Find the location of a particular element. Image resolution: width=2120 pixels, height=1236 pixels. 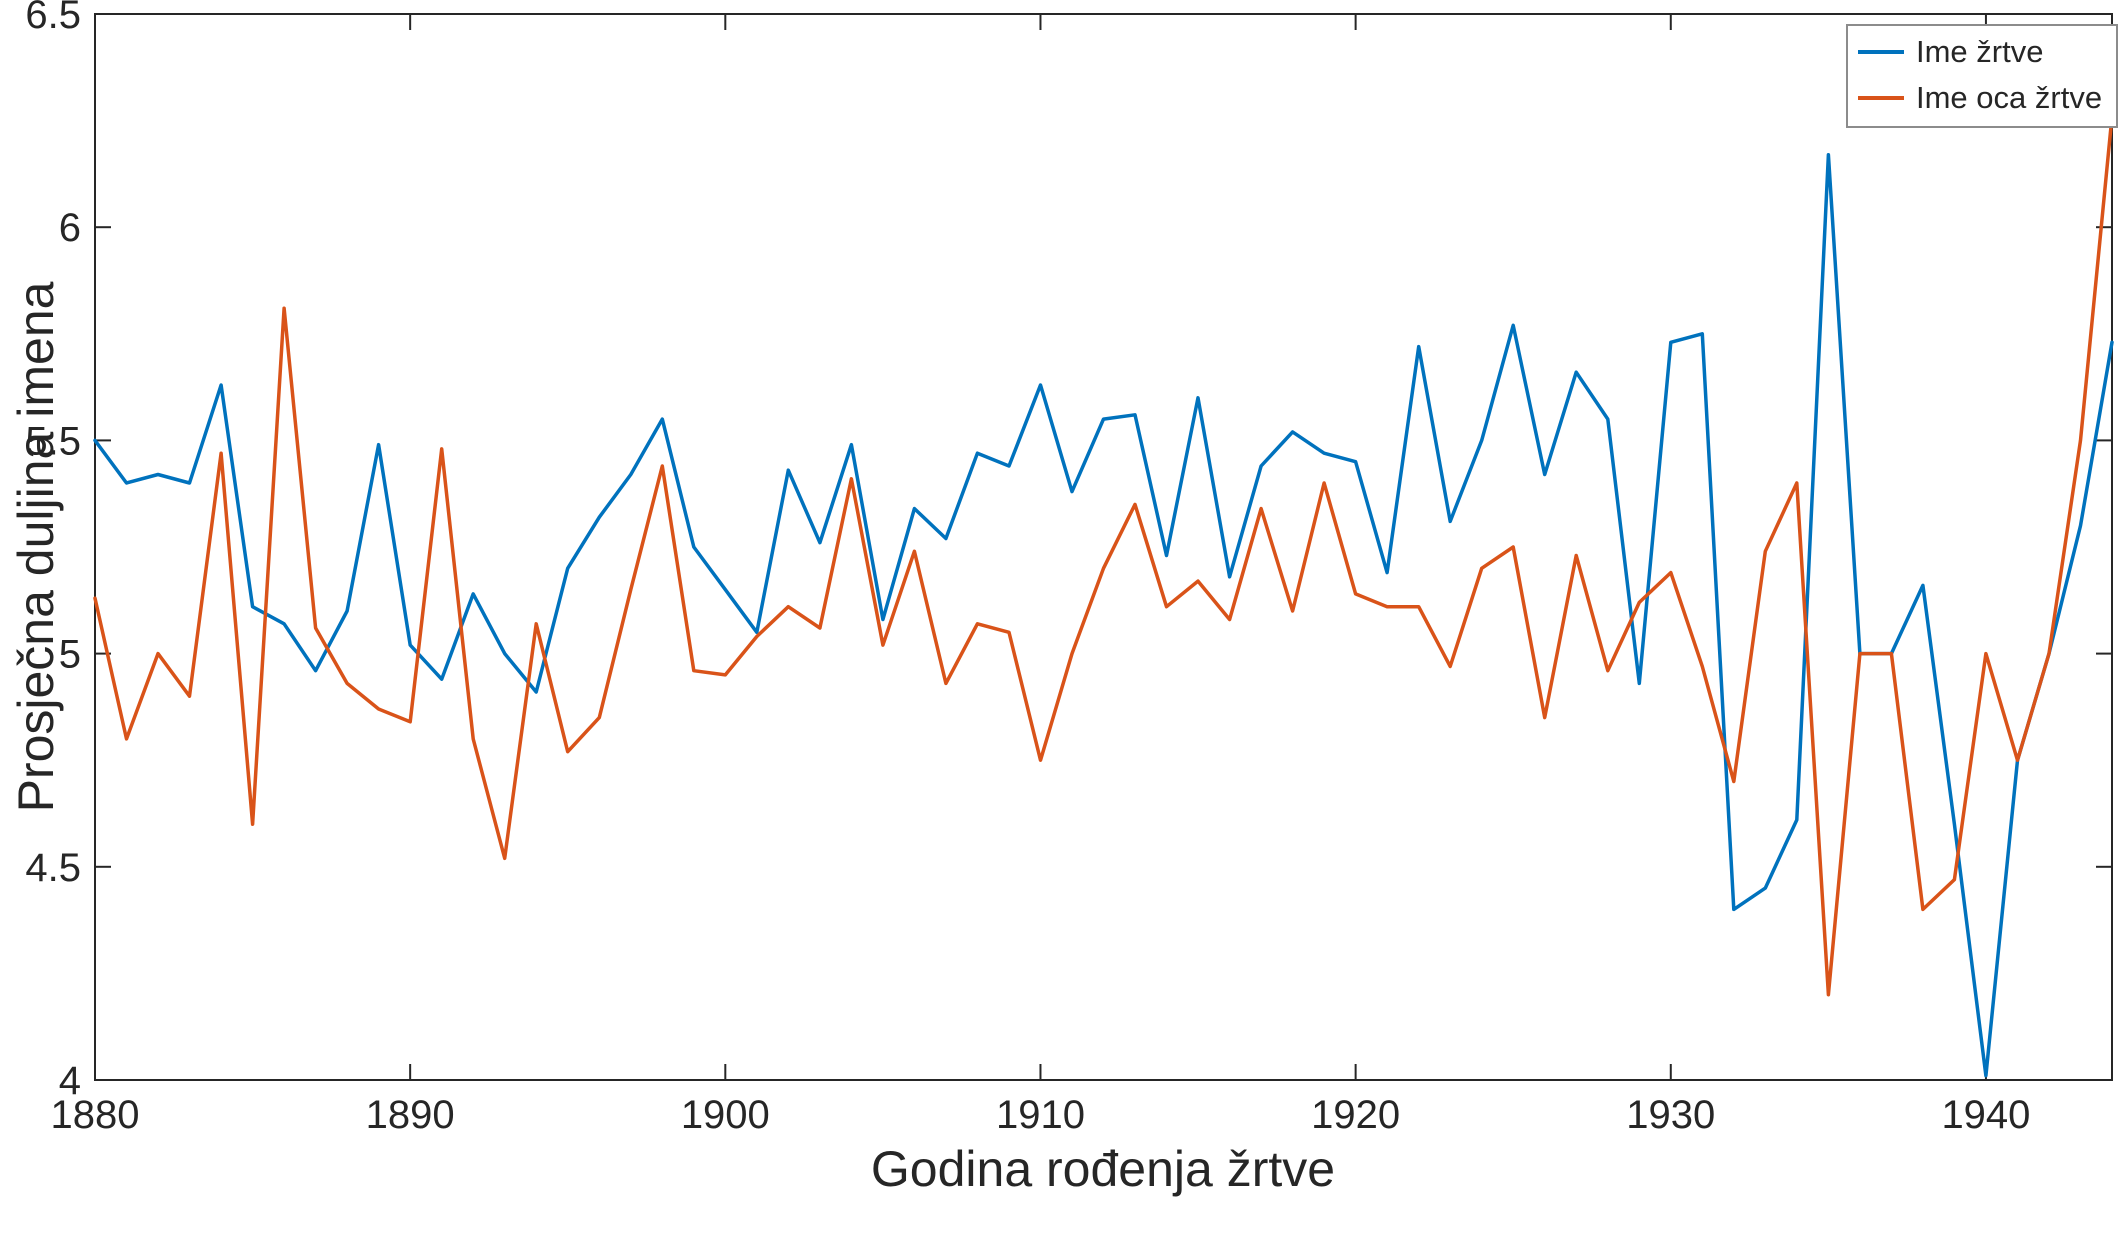

legend-label: Ime žrtve is located at coordinates (1980, 51).